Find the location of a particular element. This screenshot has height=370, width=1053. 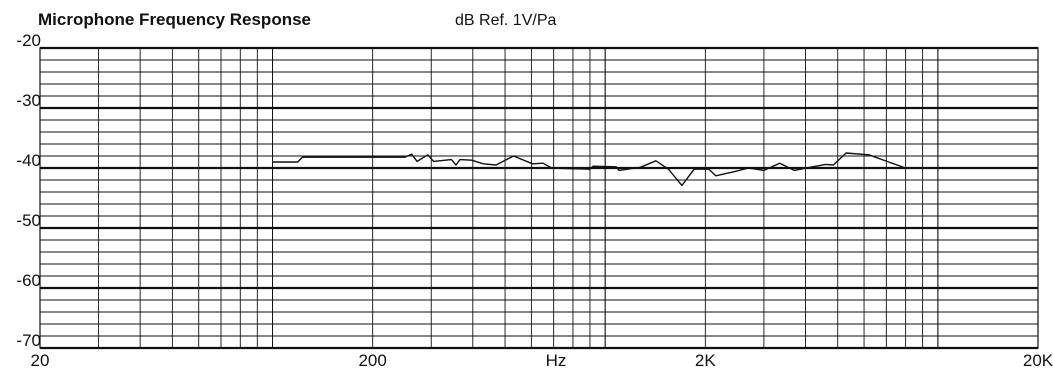

chart-title: Microphone Frequency Response is located at coordinates (174, 19).